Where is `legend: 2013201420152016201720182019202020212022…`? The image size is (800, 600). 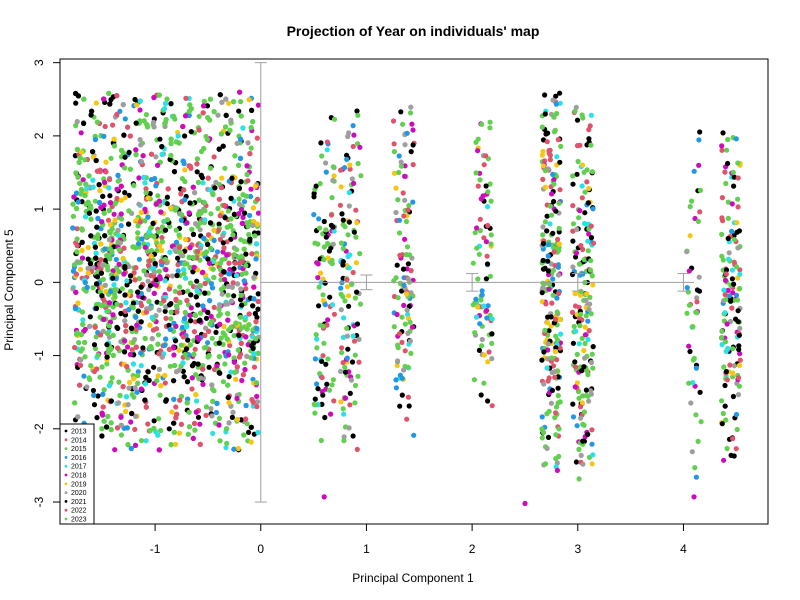 legend: 2013201420152016201720182019202020212022… is located at coordinates (77, 474).